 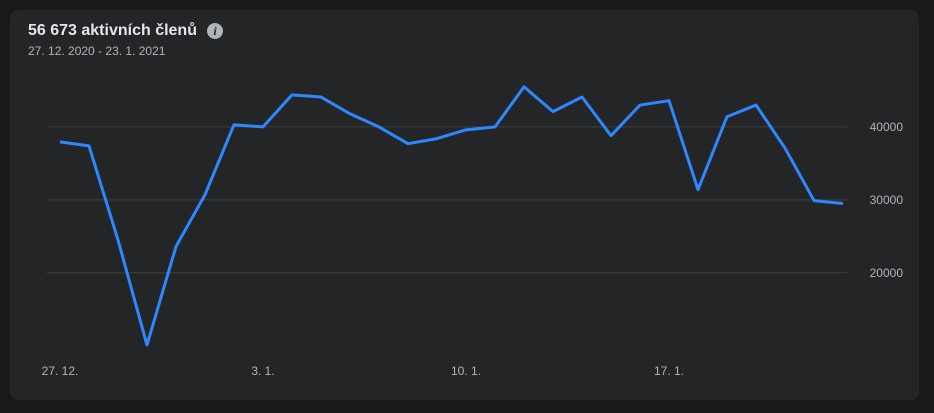 I want to click on x-tick-label: 10. 1., so click(x=466, y=371).